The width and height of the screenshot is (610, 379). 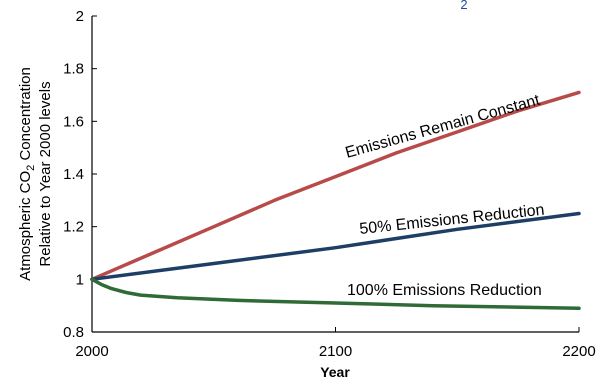 I want to click on y-tick-label: 0.8, so click(x=73, y=332).